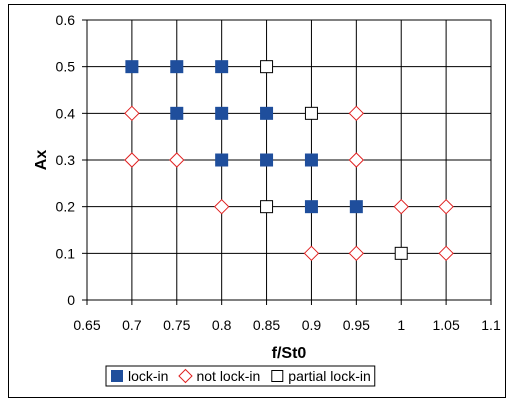 This screenshot has height=401, width=515. I want to click on x-tick-label: 1.1, so click(491, 325).